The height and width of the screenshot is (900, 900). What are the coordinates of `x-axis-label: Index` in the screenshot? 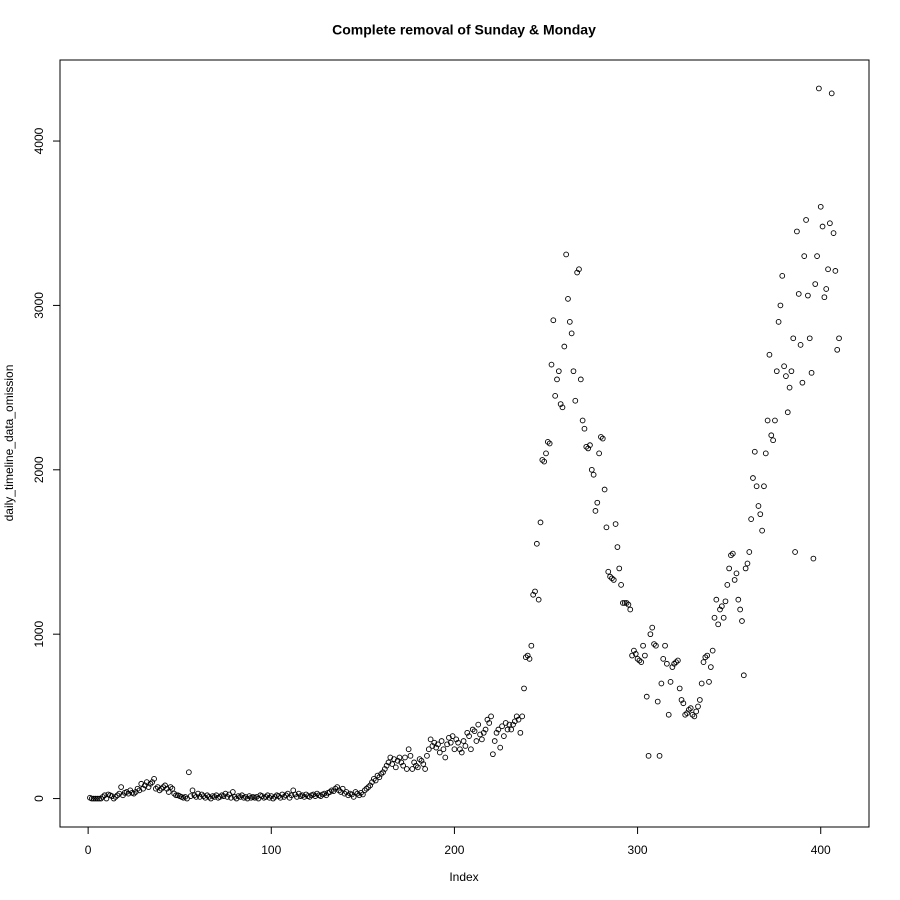 It's located at (463, 877).